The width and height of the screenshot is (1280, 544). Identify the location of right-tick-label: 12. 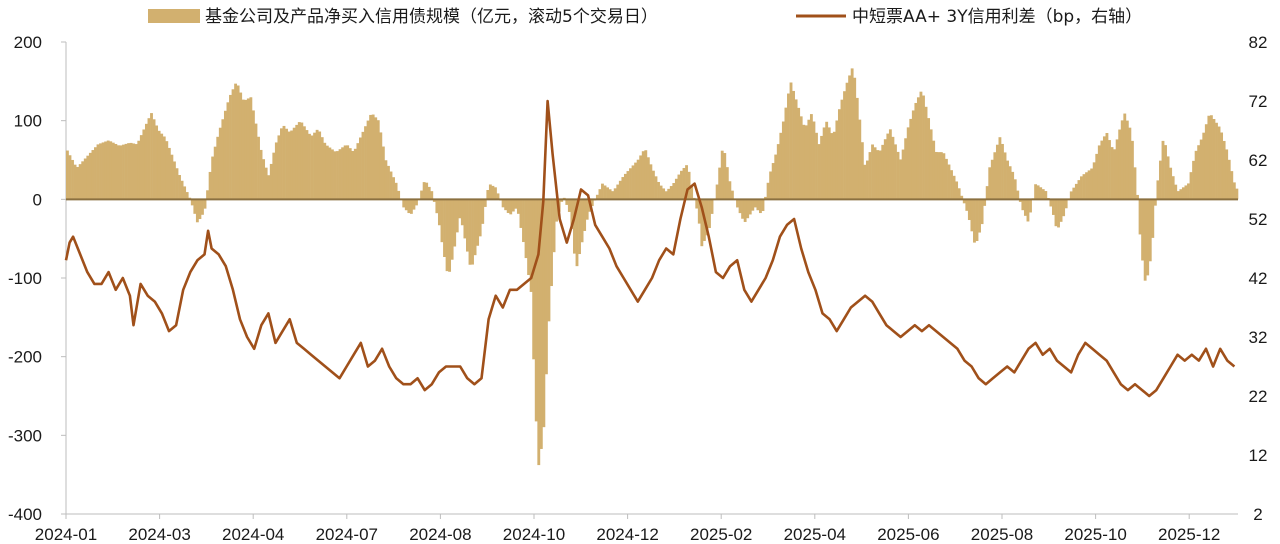
(1258, 455).